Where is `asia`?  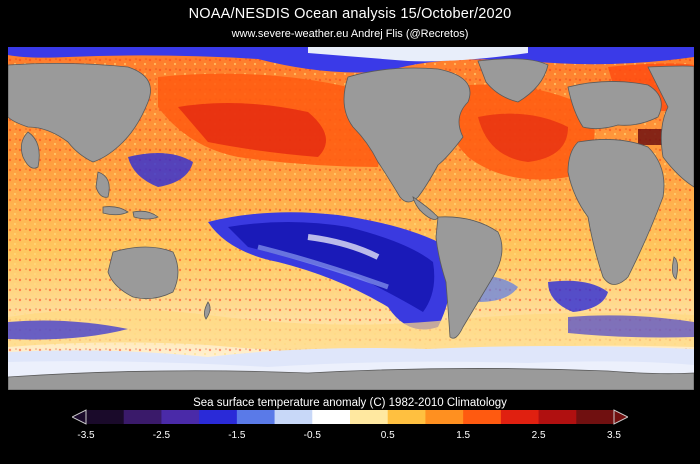
asia is located at coordinates (670, 126).